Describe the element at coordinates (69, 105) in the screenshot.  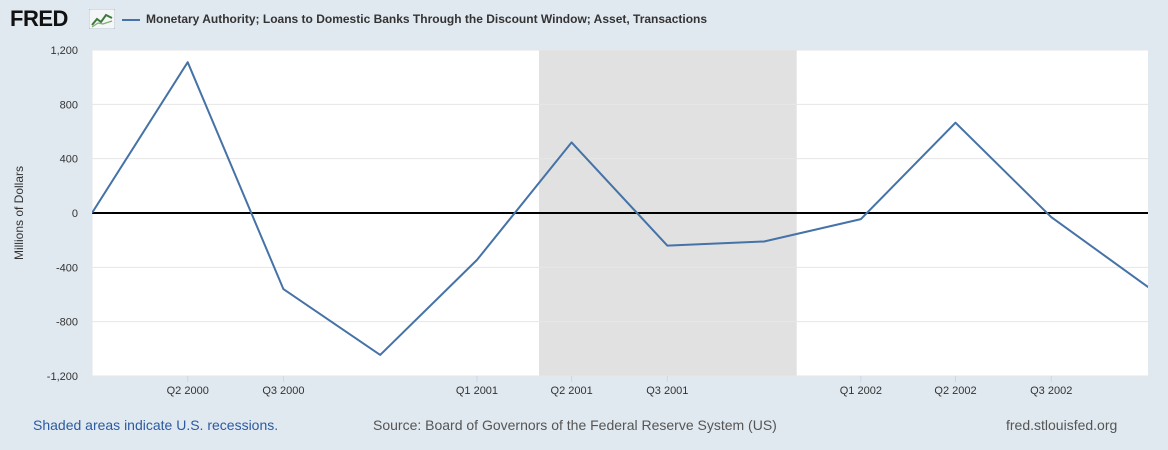
I see `y-tick-label: 800` at that location.